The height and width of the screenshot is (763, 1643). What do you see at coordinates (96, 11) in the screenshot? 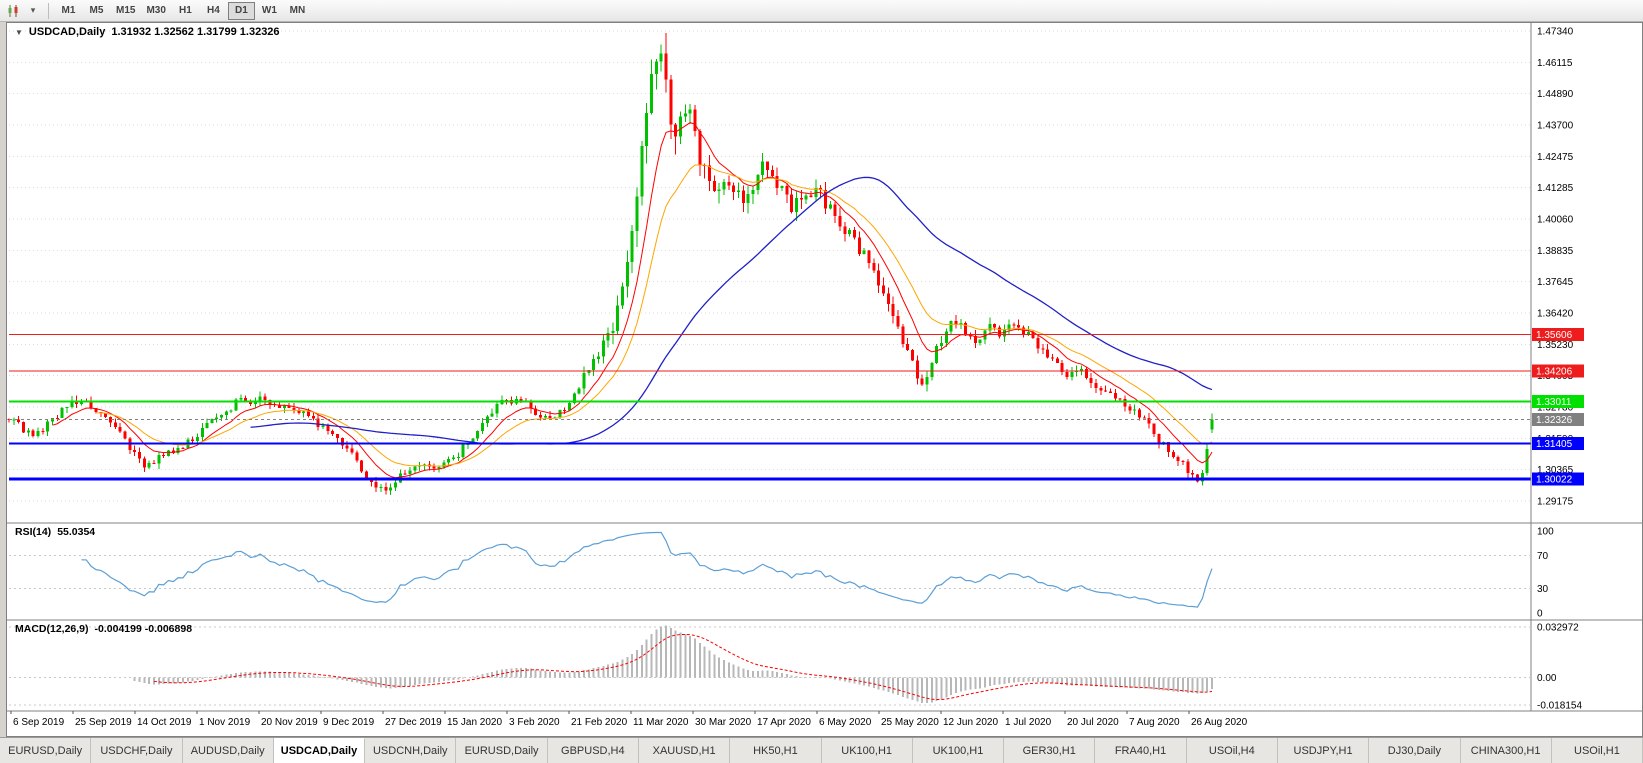
I see `timeframe-button-M5: M5` at bounding box center [96, 11].